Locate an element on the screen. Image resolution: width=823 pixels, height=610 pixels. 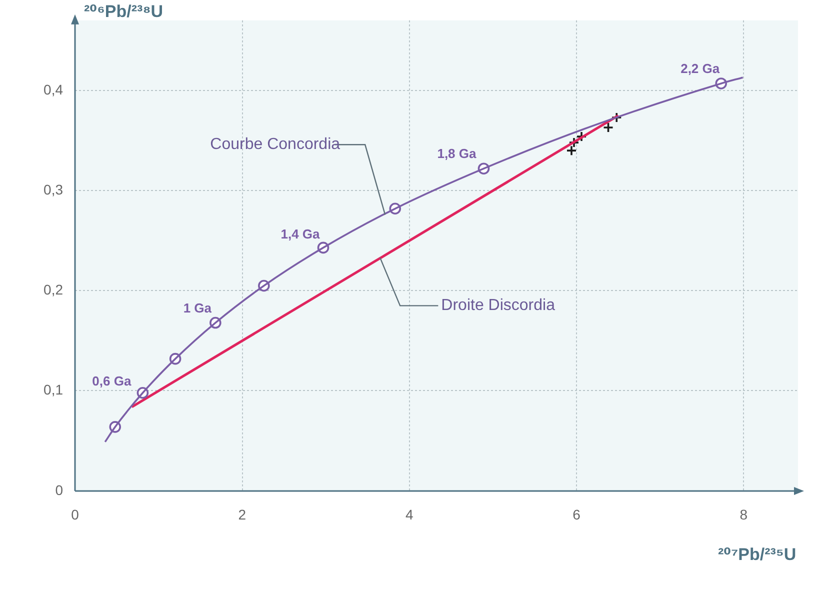
annotation: 2,2 Ga is located at coordinates (700, 68).